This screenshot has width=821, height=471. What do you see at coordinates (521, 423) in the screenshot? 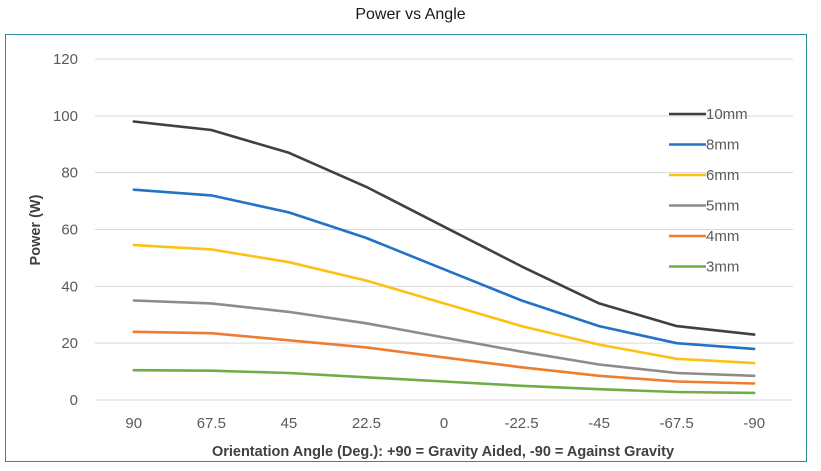
I see `x-tick-label: -22.5` at bounding box center [521, 423].